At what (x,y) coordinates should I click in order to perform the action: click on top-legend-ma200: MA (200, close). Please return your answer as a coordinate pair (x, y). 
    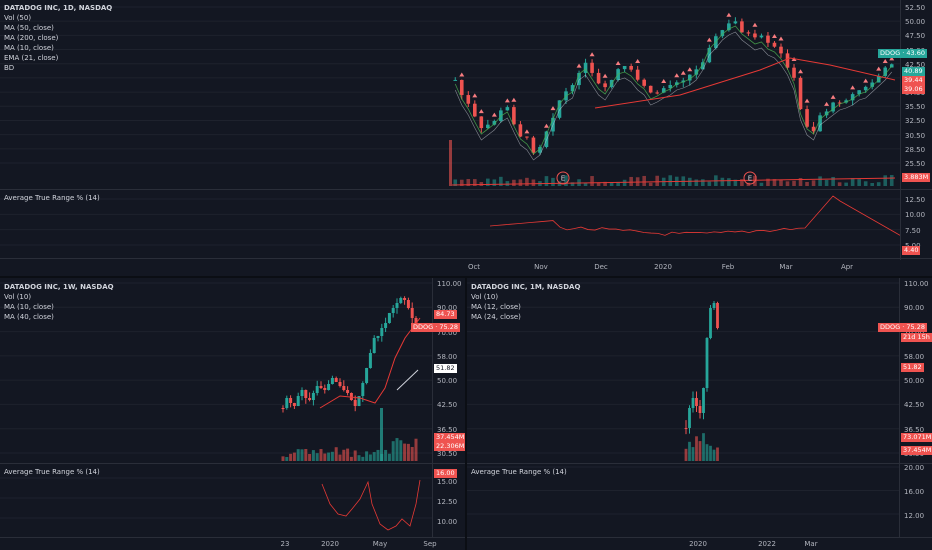
    Looking at the image, I should click on (31, 38).